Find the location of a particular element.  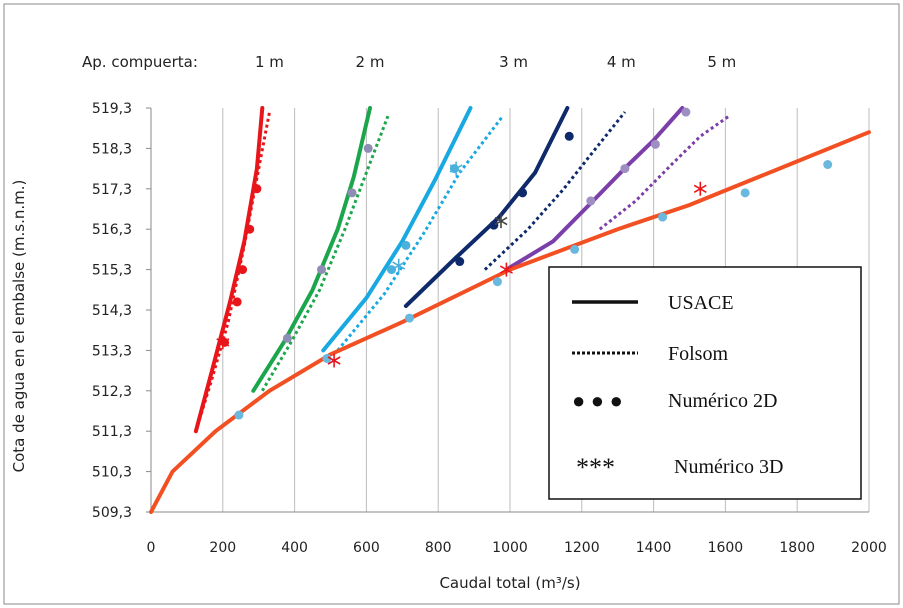

legend-box is located at coordinates (705, 383).